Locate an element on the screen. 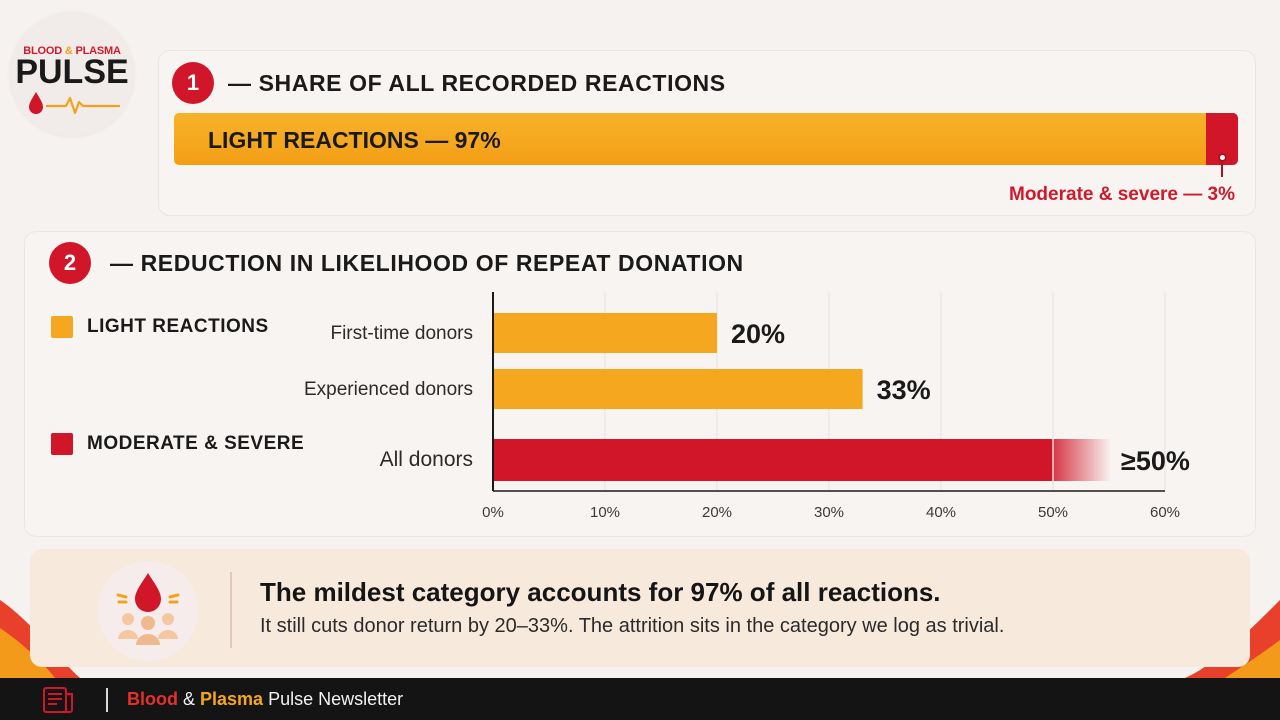 The height and width of the screenshot is (720, 1280). x-tick-label: 30% is located at coordinates (829, 512).